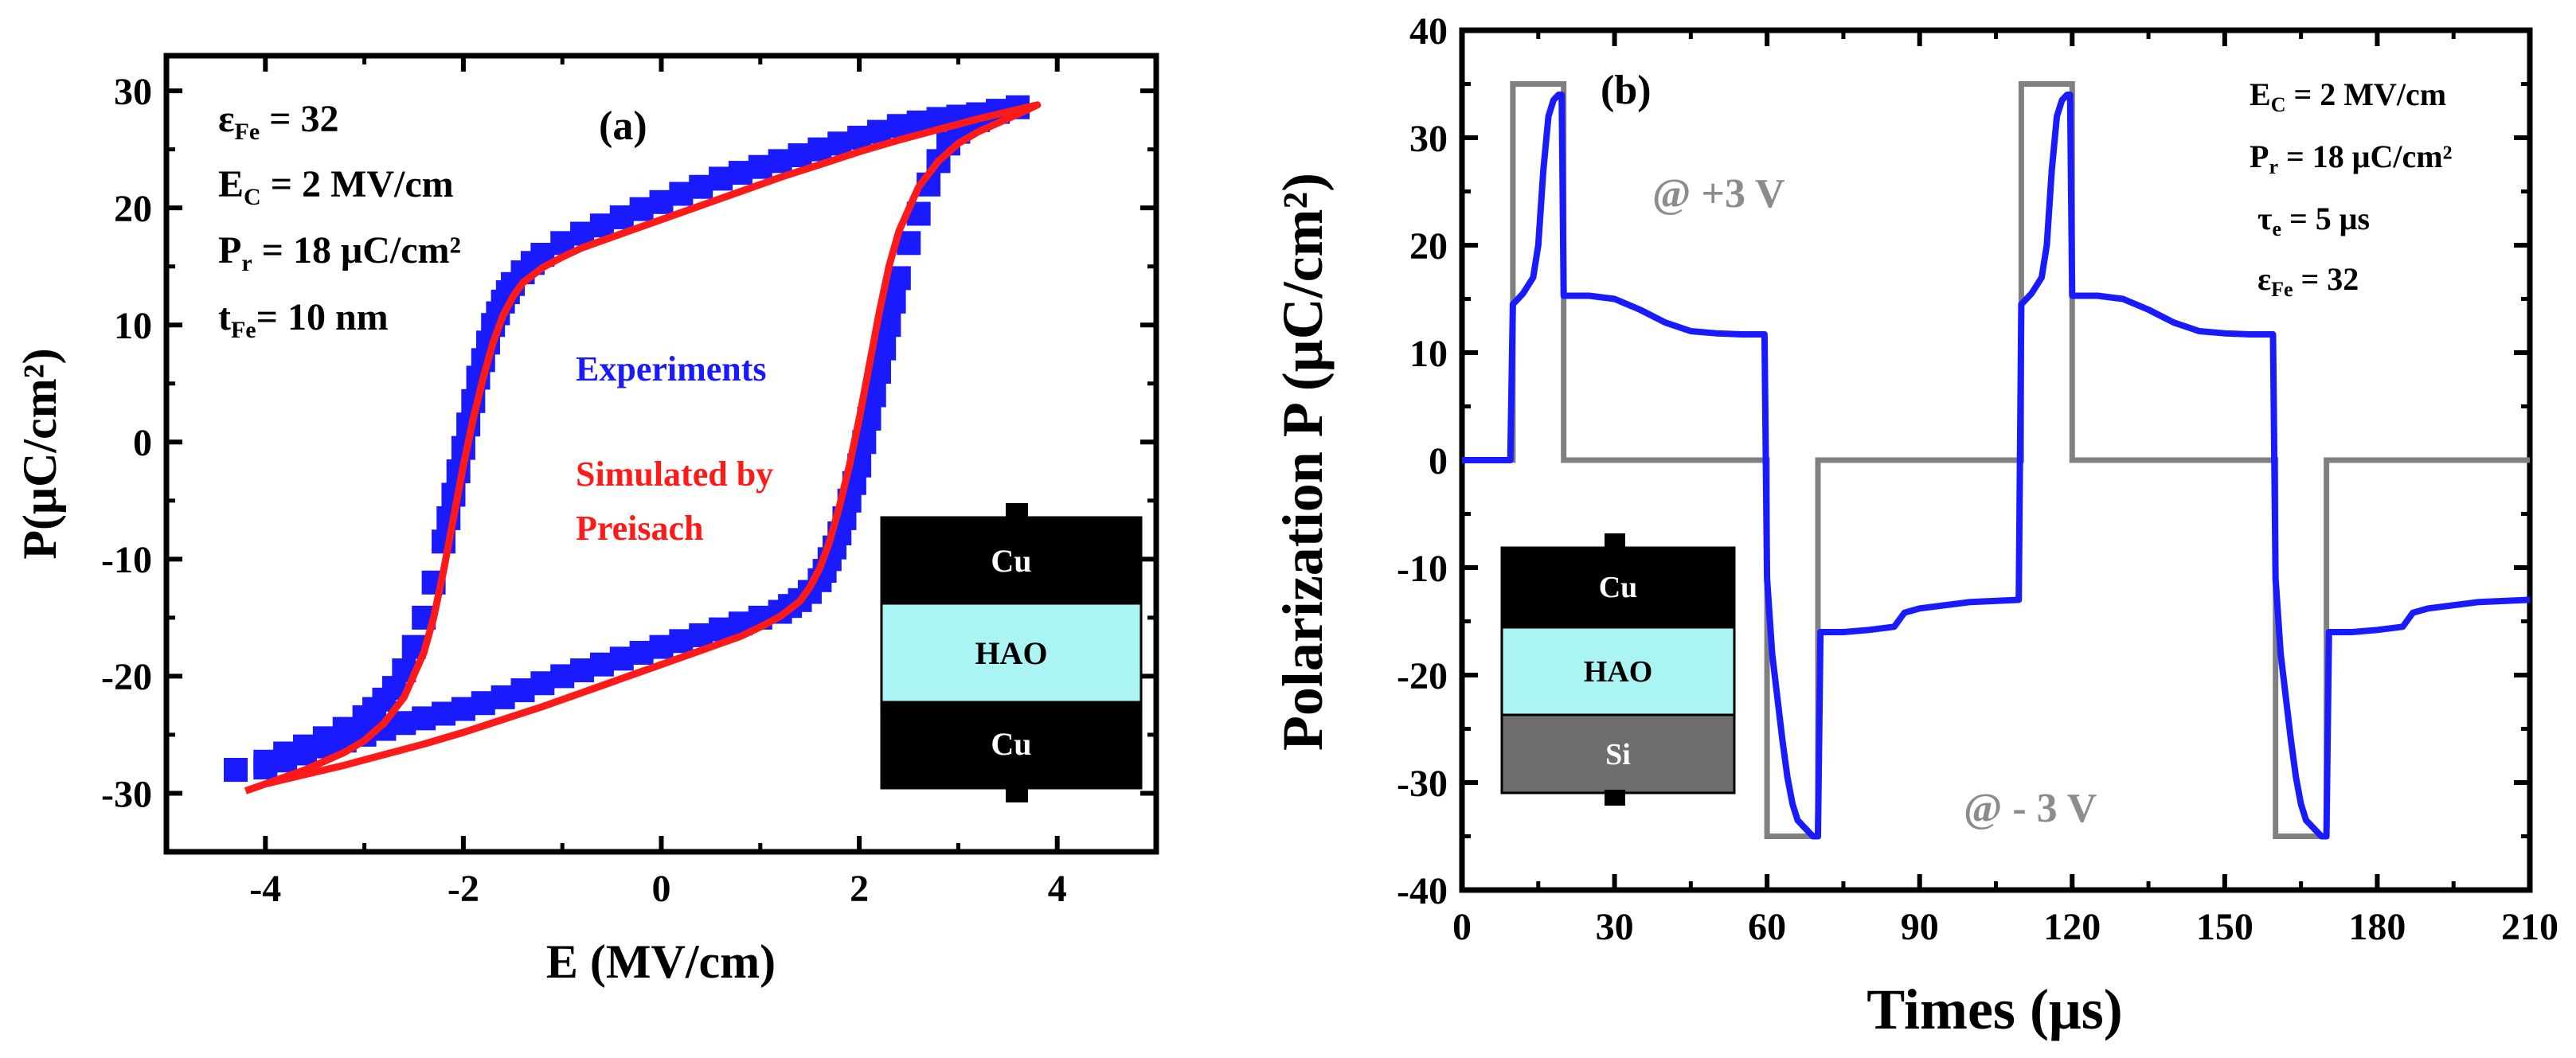 The height and width of the screenshot is (1058, 2576). I want to click on panel-b-y-tick-label: 0, so click(1439, 461).